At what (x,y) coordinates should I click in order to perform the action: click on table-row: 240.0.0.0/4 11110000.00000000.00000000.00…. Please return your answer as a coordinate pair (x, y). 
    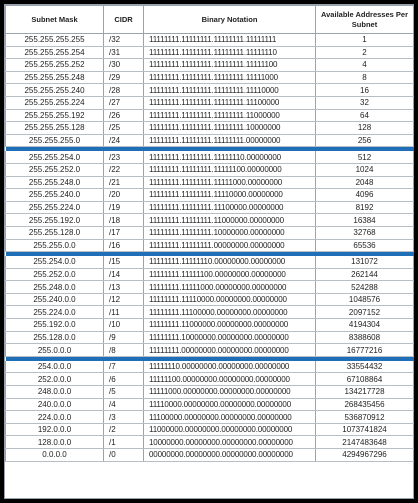
    Looking at the image, I should click on (209, 405).